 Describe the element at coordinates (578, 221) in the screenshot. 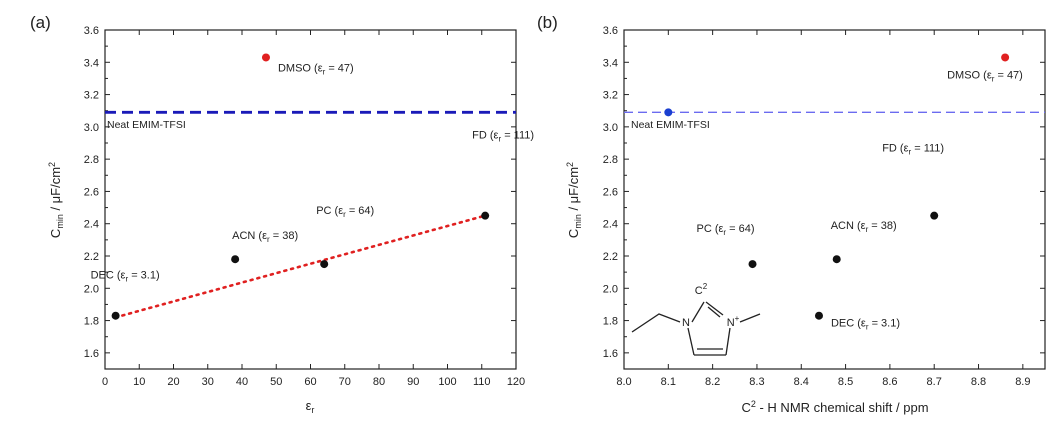

I see `panel-b-y-label-sub: min` at that location.